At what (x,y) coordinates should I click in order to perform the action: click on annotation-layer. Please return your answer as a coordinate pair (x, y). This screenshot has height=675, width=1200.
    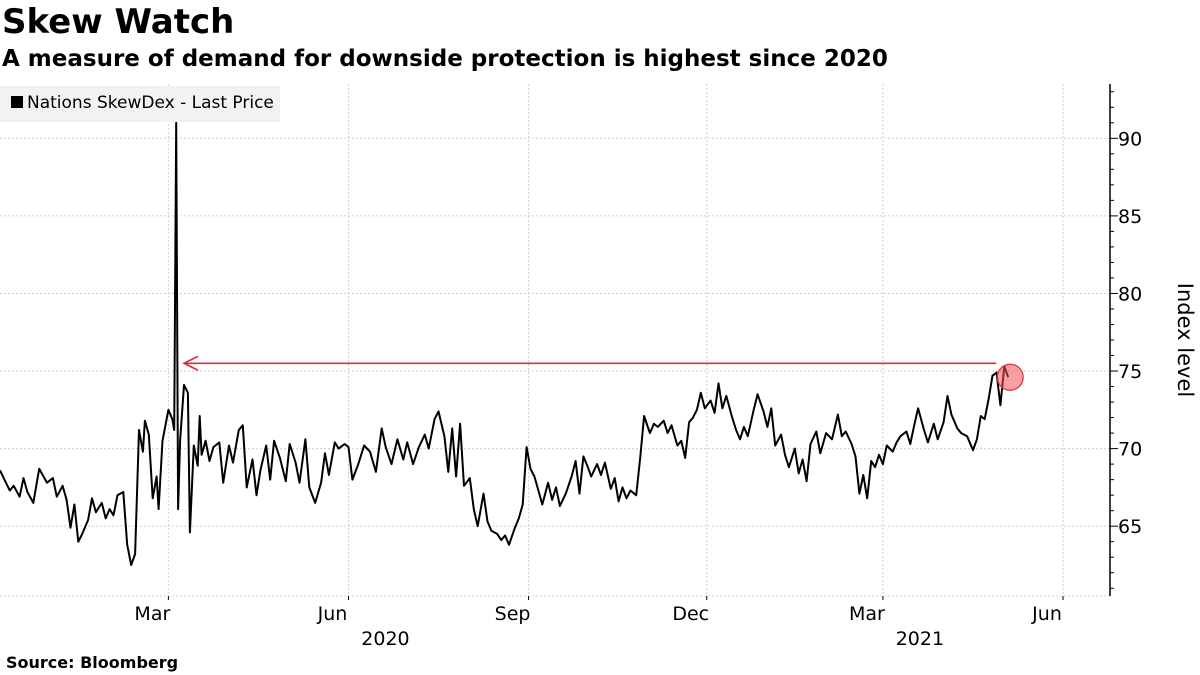
    Looking at the image, I should click on (603, 373).